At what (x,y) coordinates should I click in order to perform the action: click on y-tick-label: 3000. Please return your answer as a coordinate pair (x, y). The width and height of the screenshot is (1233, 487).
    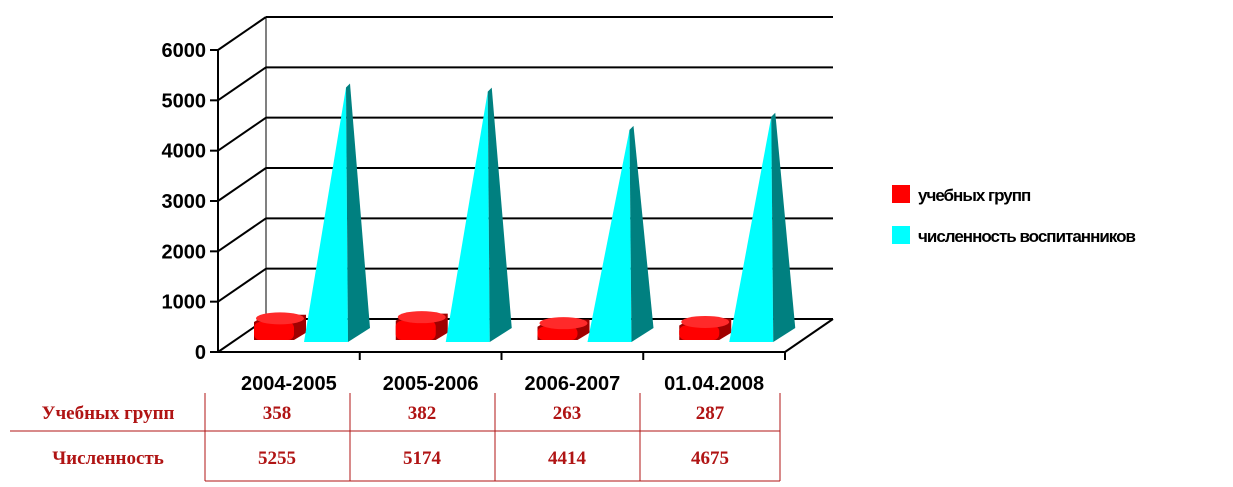
    Looking at the image, I should click on (184, 202).